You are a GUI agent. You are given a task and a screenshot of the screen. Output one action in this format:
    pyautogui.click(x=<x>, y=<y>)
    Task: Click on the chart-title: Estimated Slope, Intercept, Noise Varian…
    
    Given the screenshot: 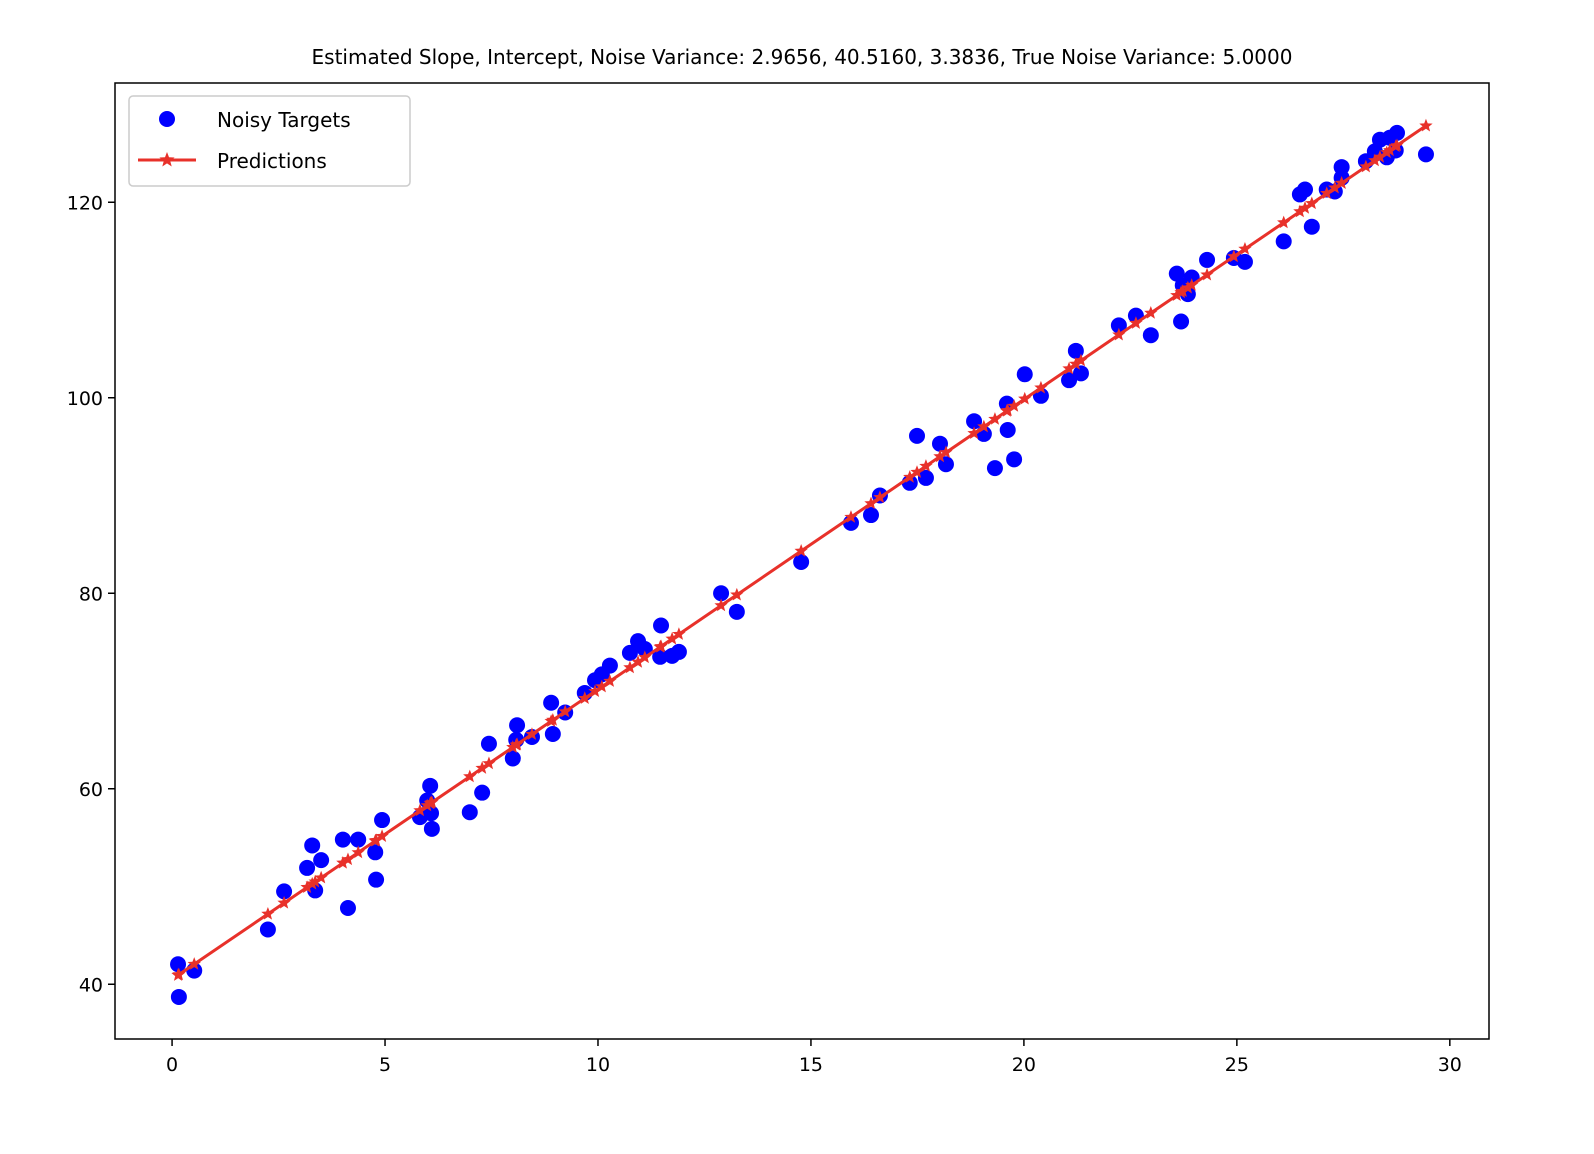 What is the action you would take?
    pyautogui.click(x=802, y=57)
    